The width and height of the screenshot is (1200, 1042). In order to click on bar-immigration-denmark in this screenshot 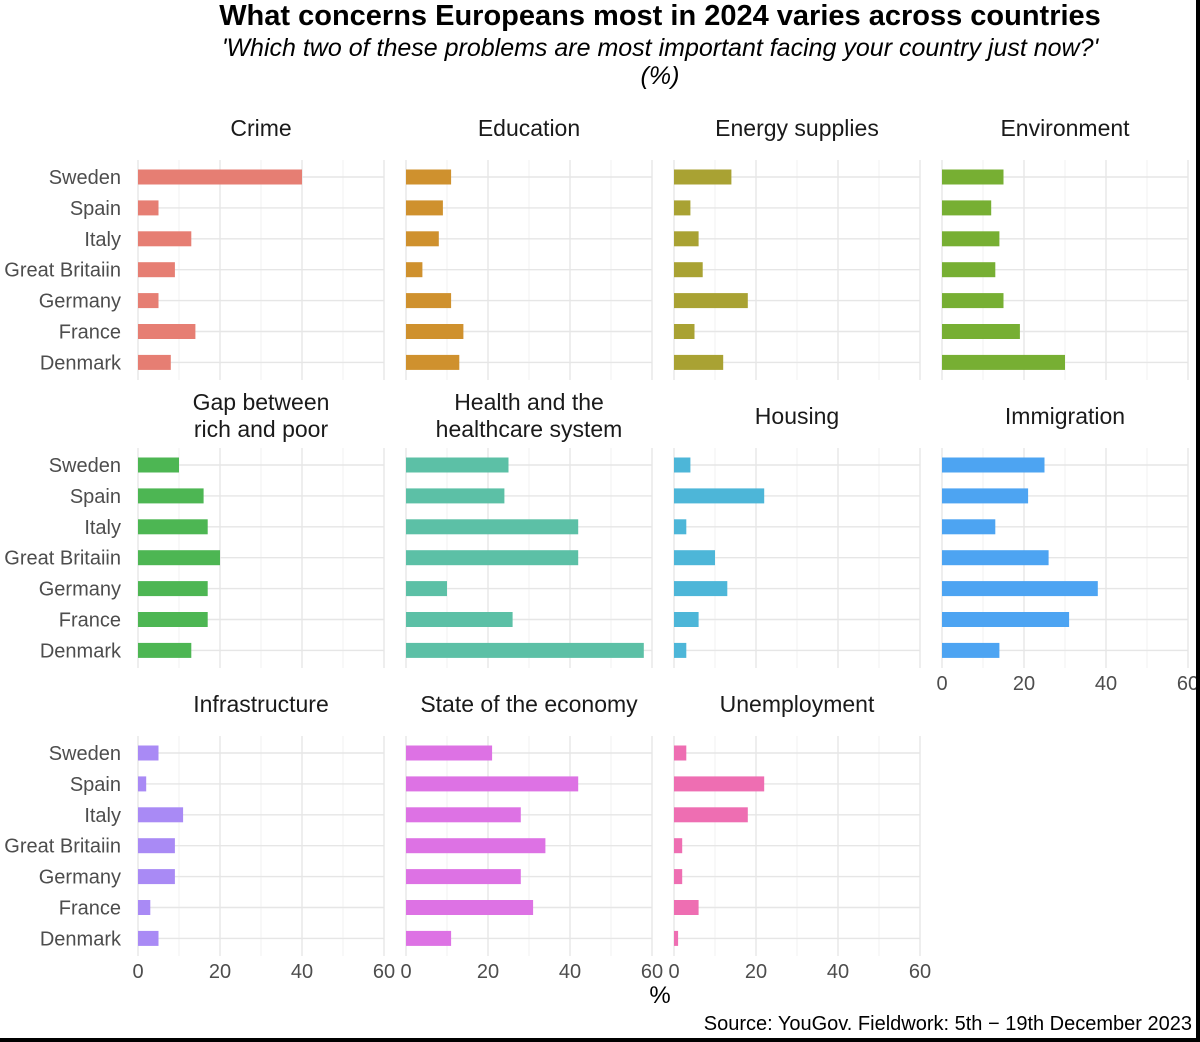, I will do `click(971, 650)`.